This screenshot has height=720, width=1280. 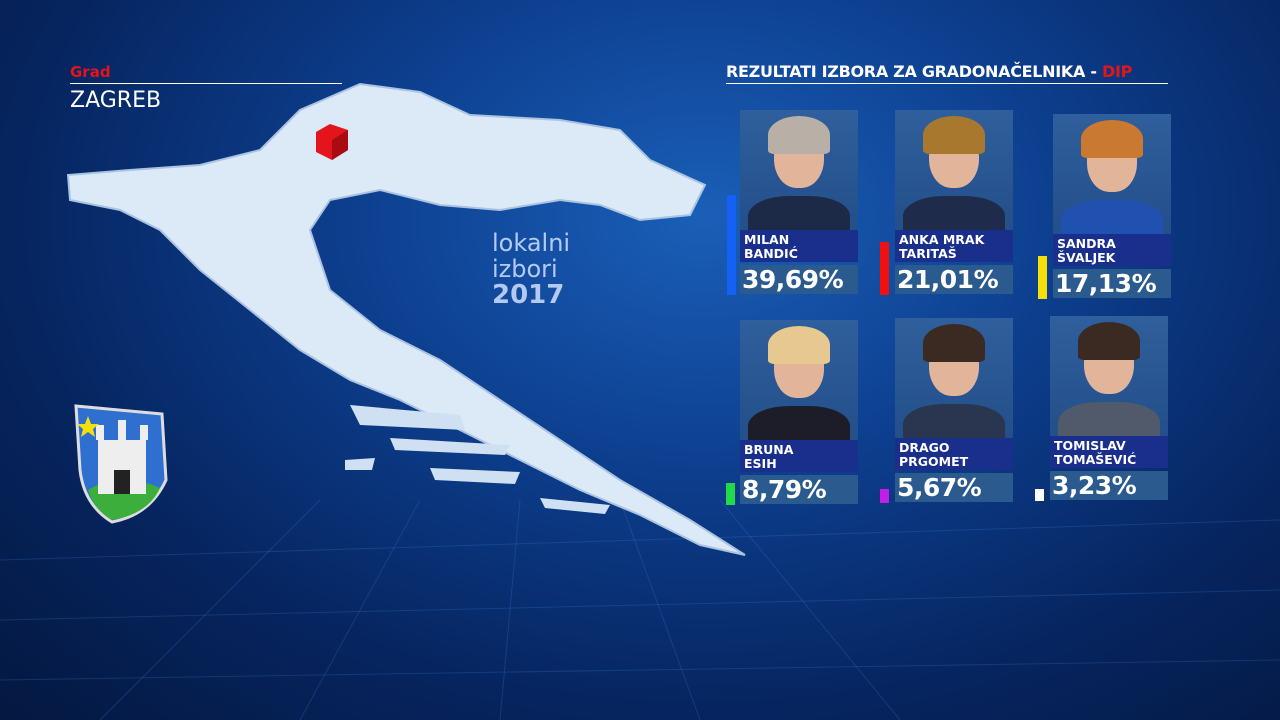 I want to click on logo-line2: izbori, so click(x=525, y=269).